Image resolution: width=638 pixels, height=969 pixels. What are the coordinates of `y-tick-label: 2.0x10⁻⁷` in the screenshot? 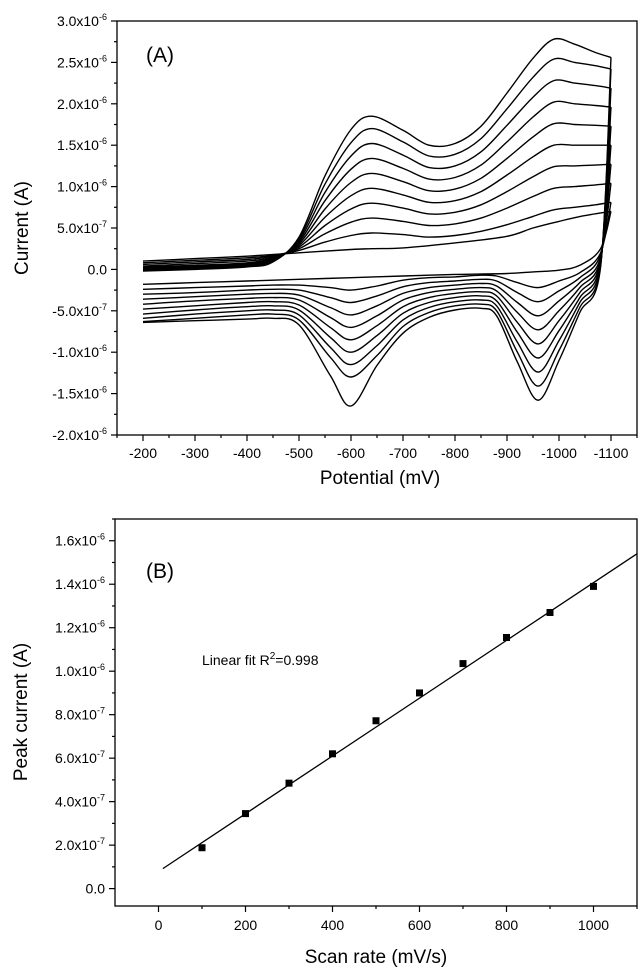 It's located at (80, 844).